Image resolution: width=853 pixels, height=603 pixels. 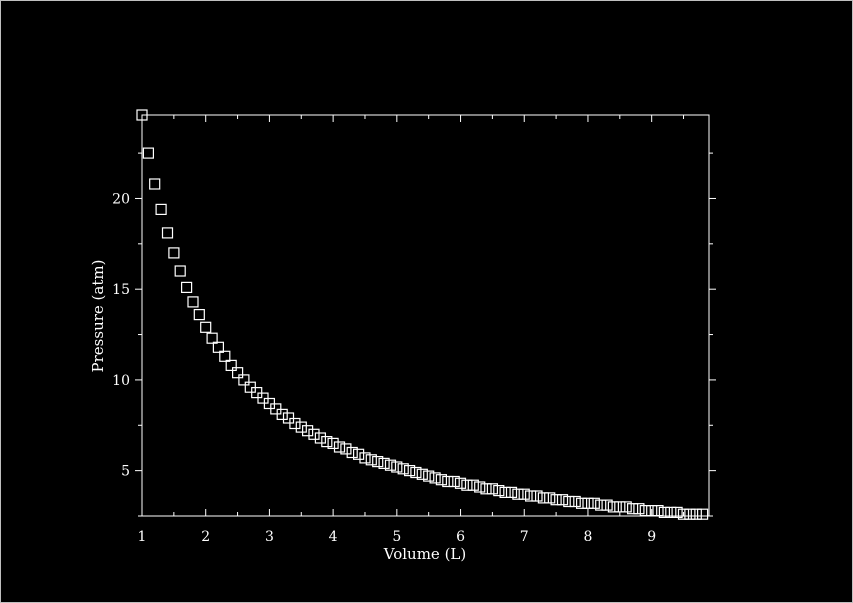 What do you see at coordinates (587, 537) in the screenshot?
I see `x-tick-label: 8` at bounding box center [587, 537].